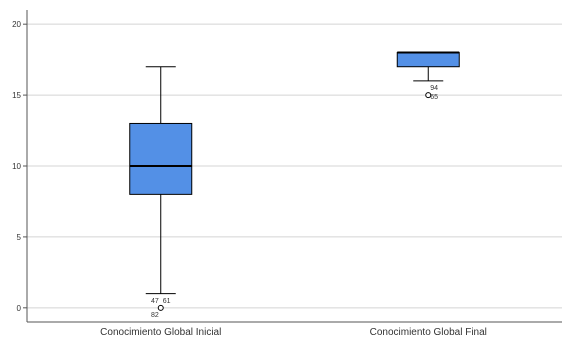  Describe the element at coordinates (167, 301) in the screenshot. I see `outlier-label: 61` at that location.